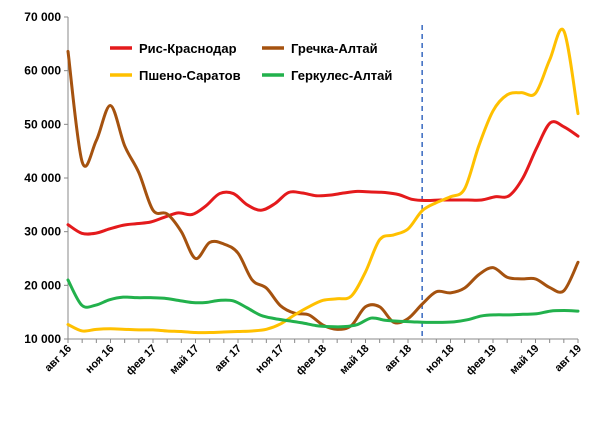 The image size is (600, 430). Describe the element at coordinates (525, 360) in the screenshot. I see `x-tick-label: май 19` at that location.